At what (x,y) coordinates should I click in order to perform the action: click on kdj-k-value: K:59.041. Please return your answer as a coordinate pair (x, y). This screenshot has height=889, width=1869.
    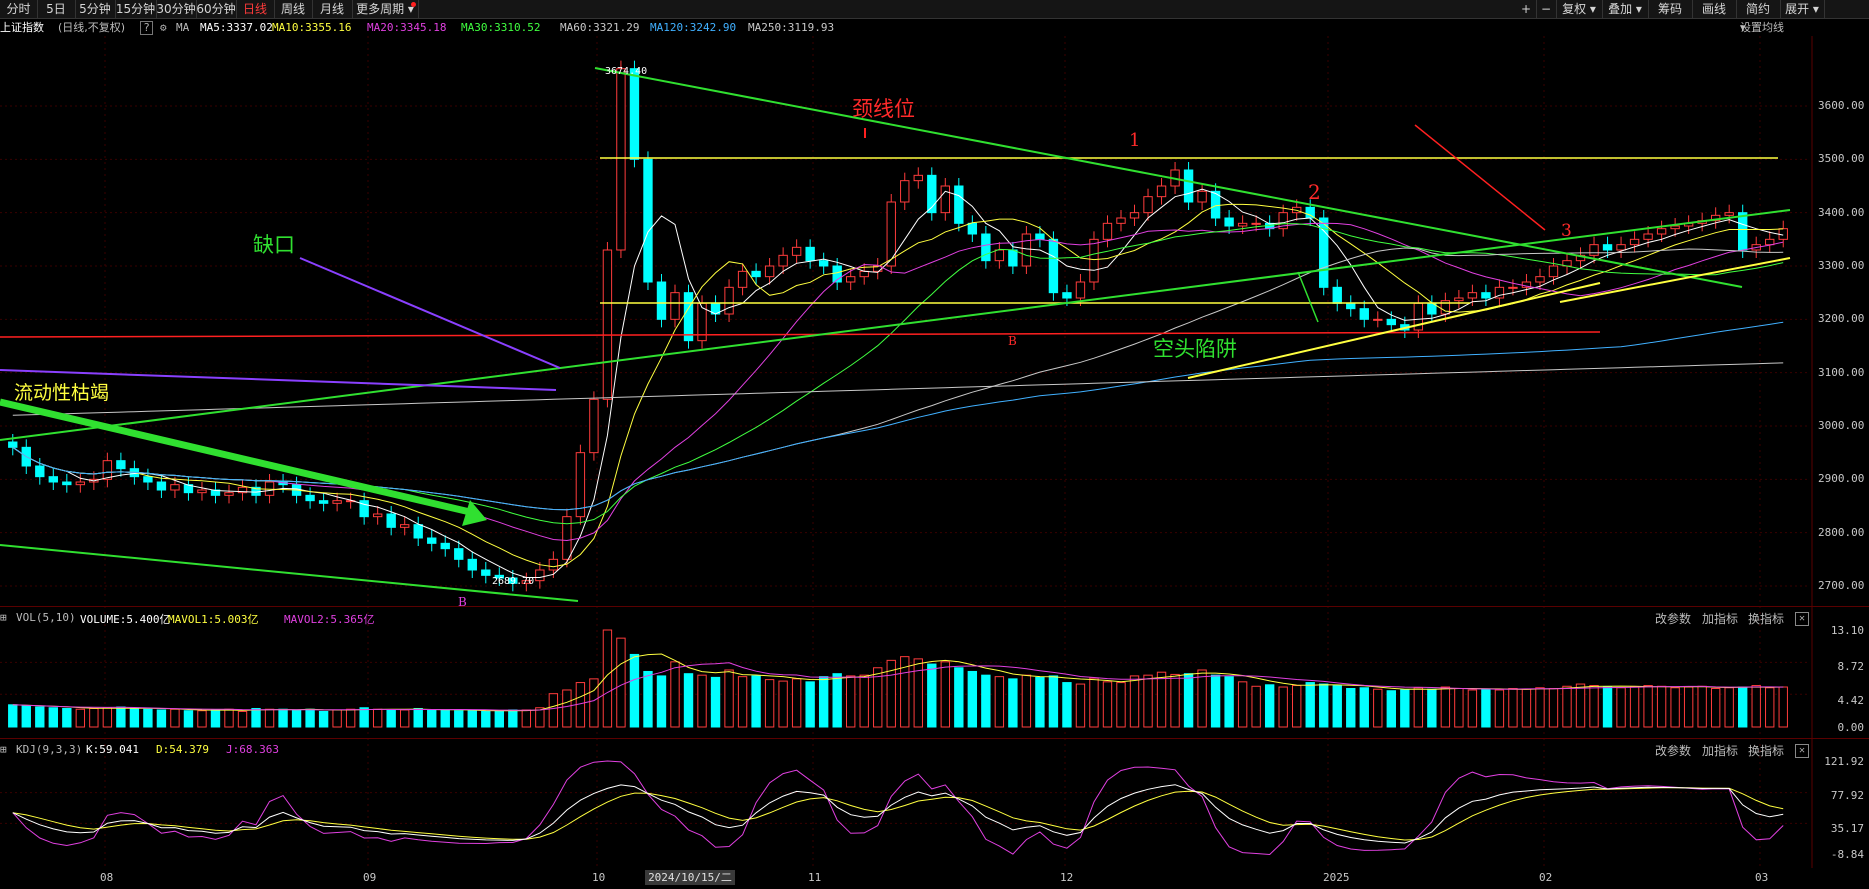
    Looking at the image, I should click on (112, 749).